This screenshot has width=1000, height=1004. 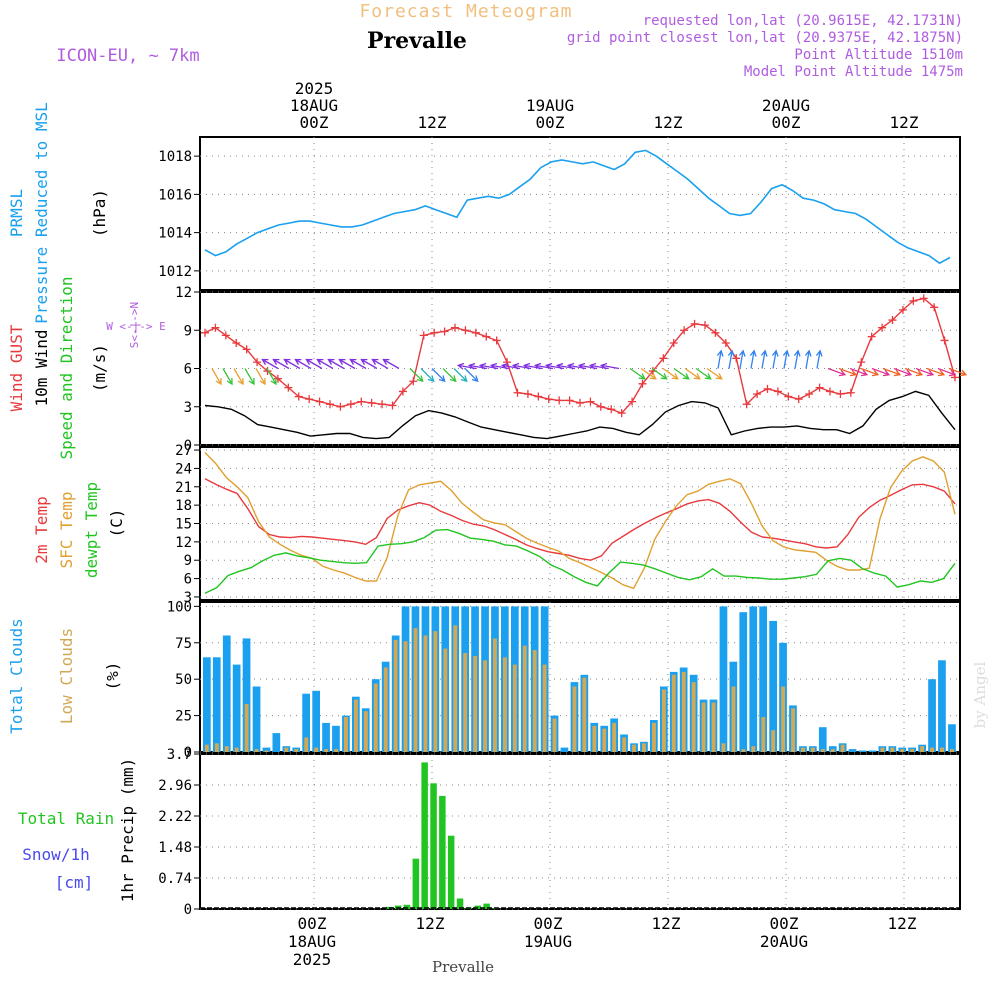 I want to click on ytick-label: 15, so click(x=183, y=525).